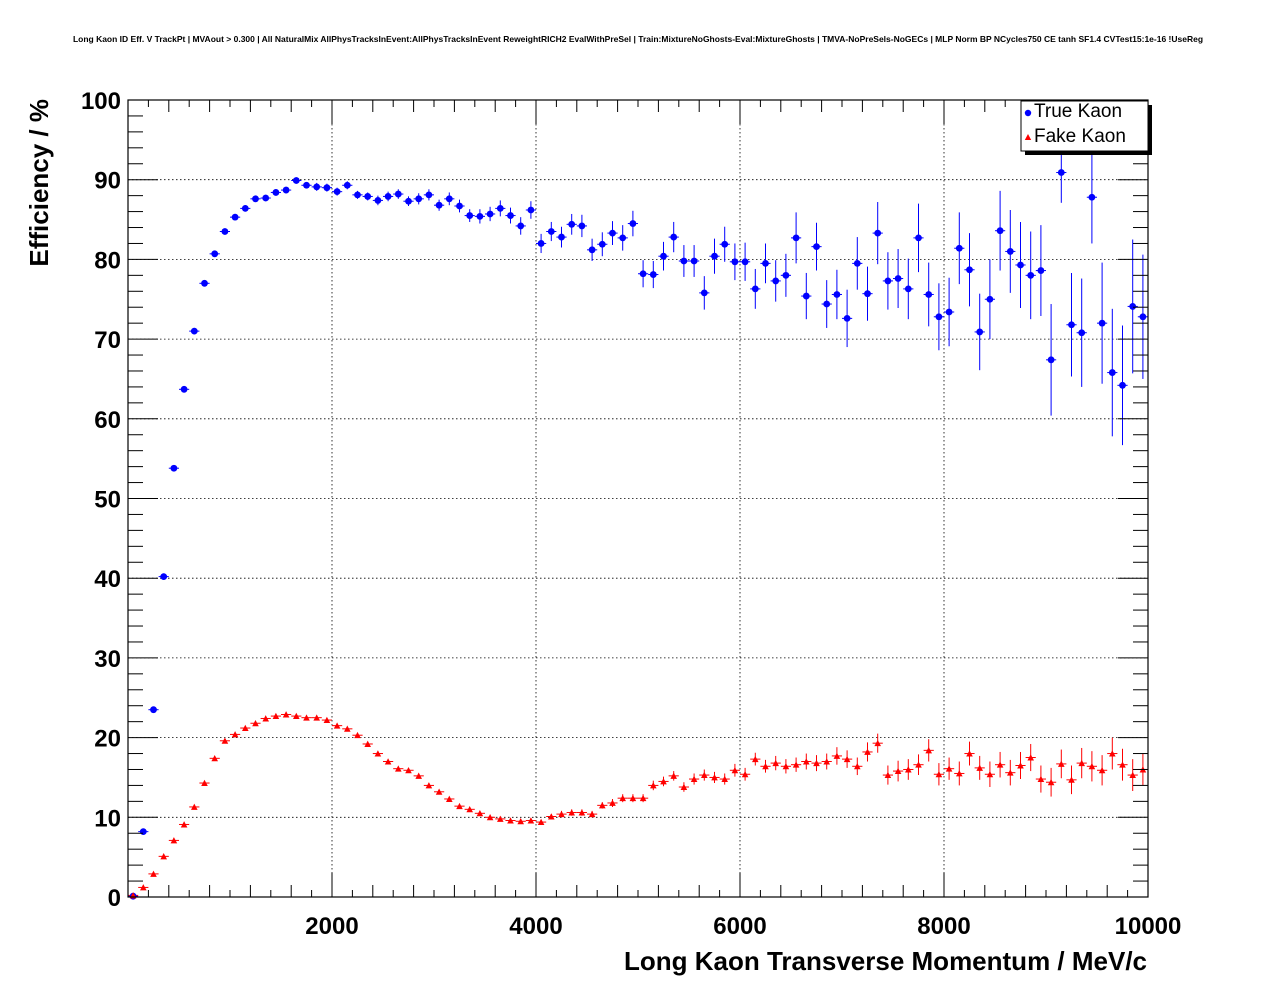  I want to click on y-tick-label: 40, so click(107, 579).